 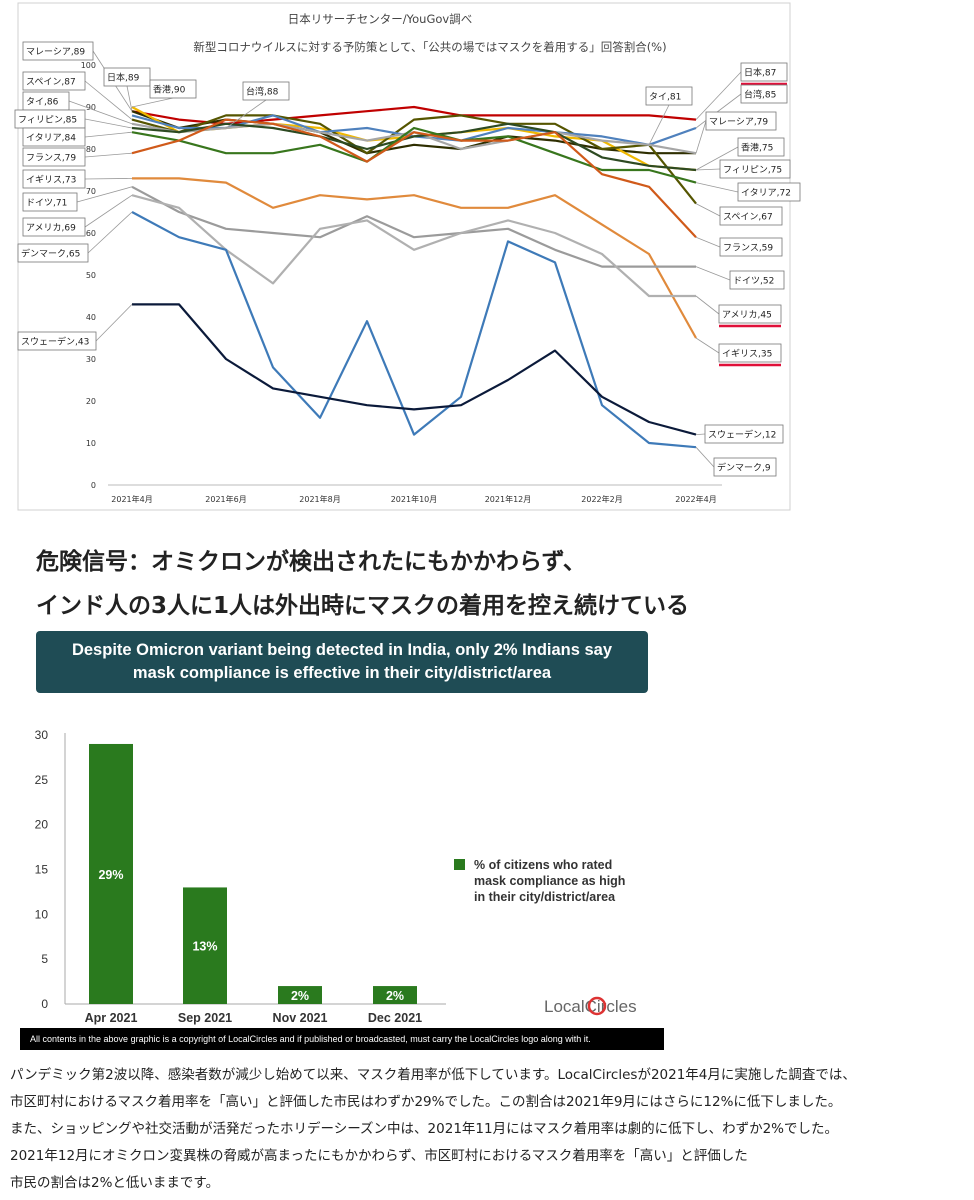 What do you see at coordinates (88, 65) in the screenshot?
I see `y-tick-label: 100` at bounding box center [88, 65].